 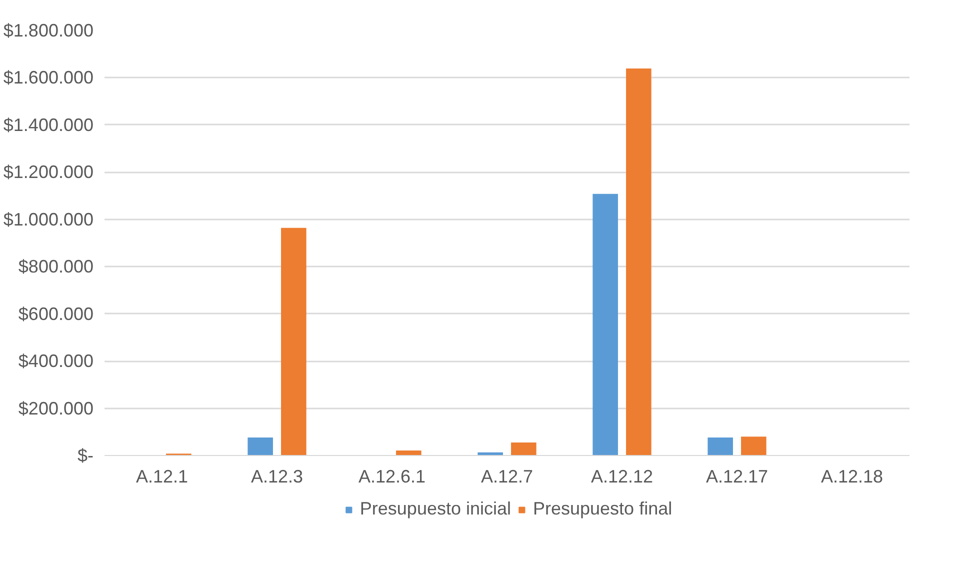 I want to click on y-tick-label: $1.800.000, so click(x=48, y=30).